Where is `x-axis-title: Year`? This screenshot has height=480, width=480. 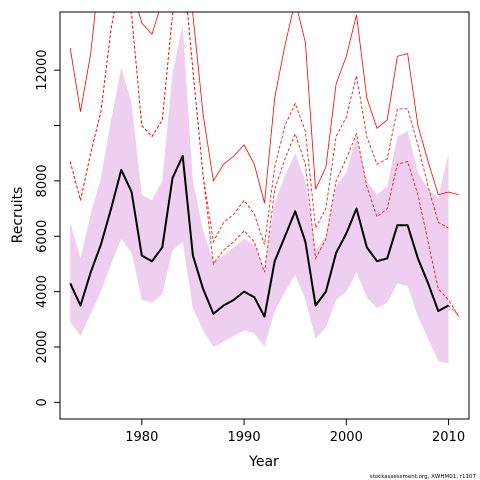 x-axis-title: Year is located at coordinates (263, 462).